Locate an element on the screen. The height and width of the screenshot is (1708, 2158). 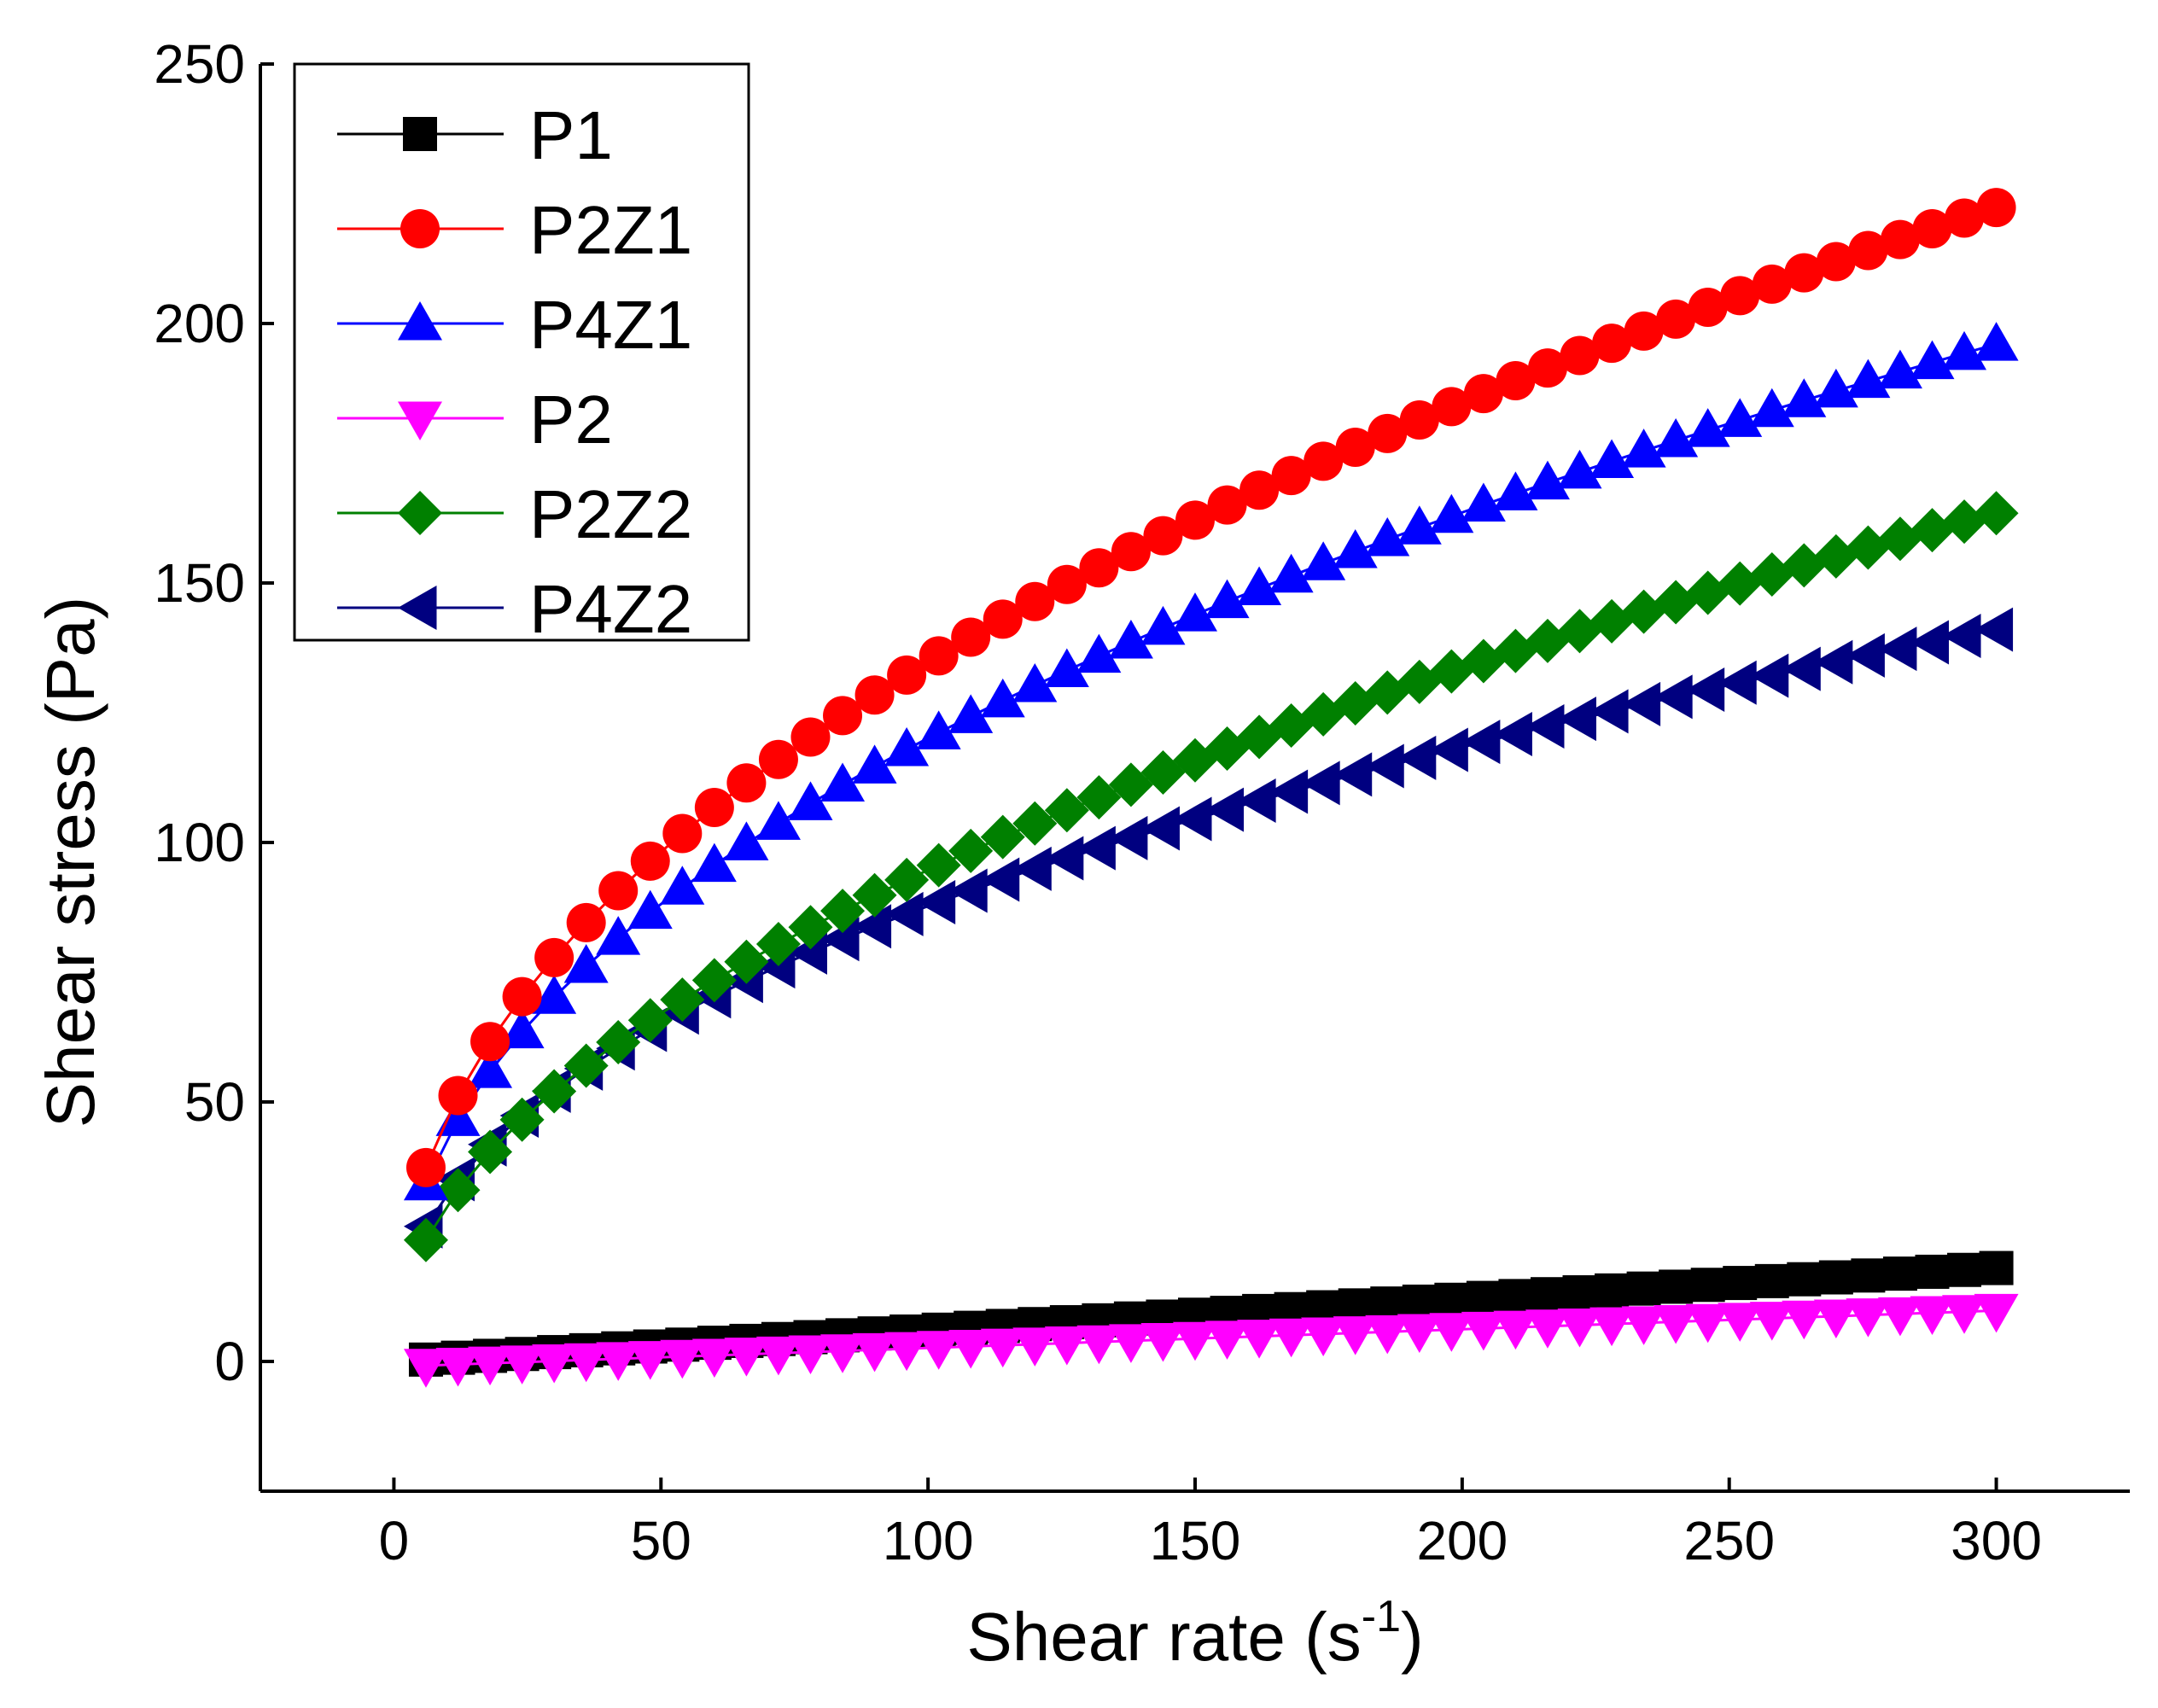
legend-item-p4z2: P4Z2 is located at coordinates (514, 609).